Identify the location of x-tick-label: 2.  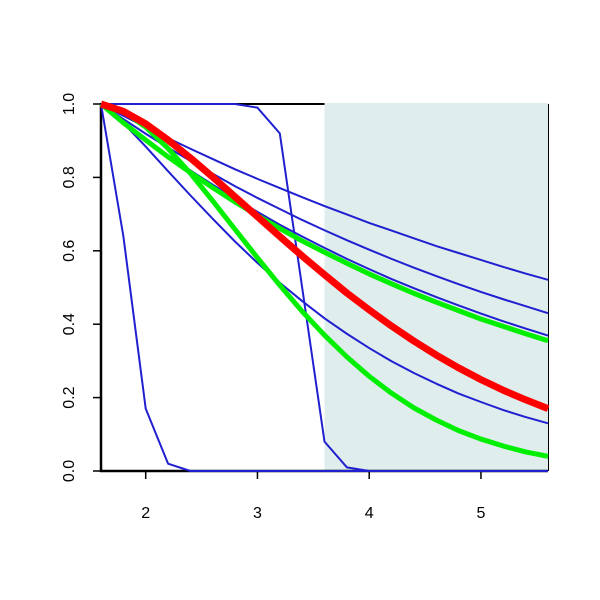
(145, 513).